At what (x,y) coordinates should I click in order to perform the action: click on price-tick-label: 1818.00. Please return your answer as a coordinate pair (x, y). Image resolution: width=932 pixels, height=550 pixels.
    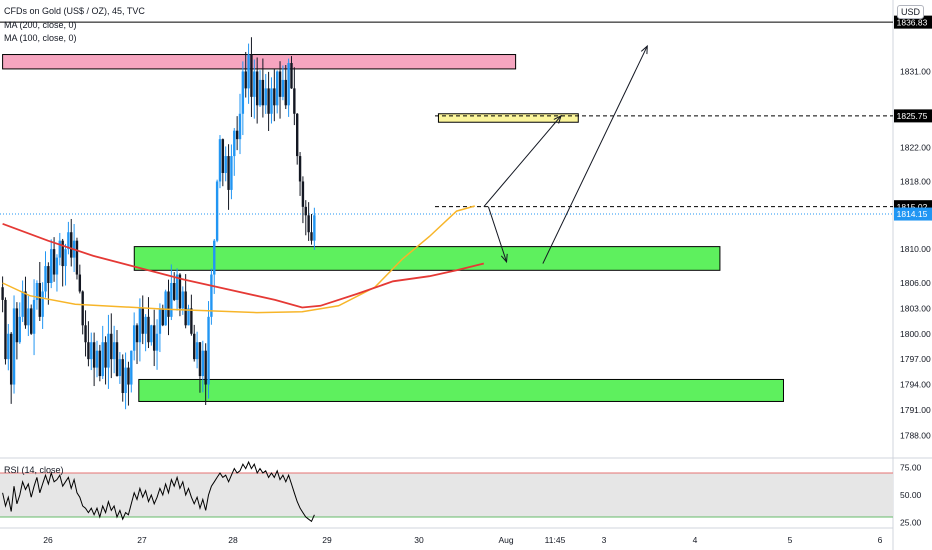
    Looking at the image, I should click on (915, 181).